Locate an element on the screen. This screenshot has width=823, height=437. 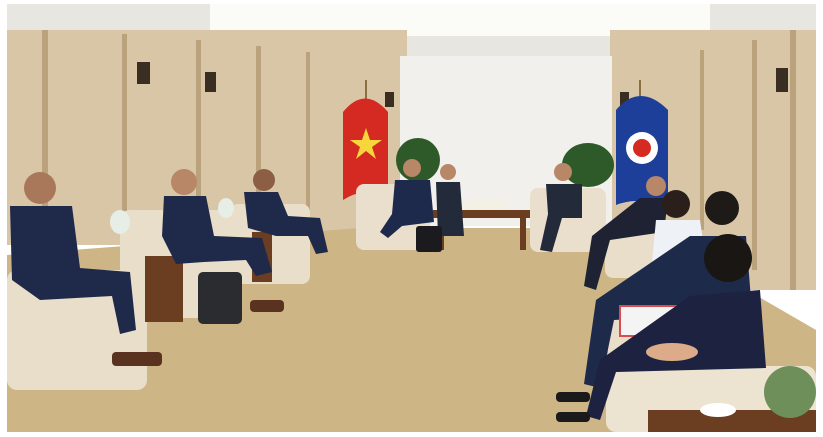
person-arm is located at coordinates (672, 352).